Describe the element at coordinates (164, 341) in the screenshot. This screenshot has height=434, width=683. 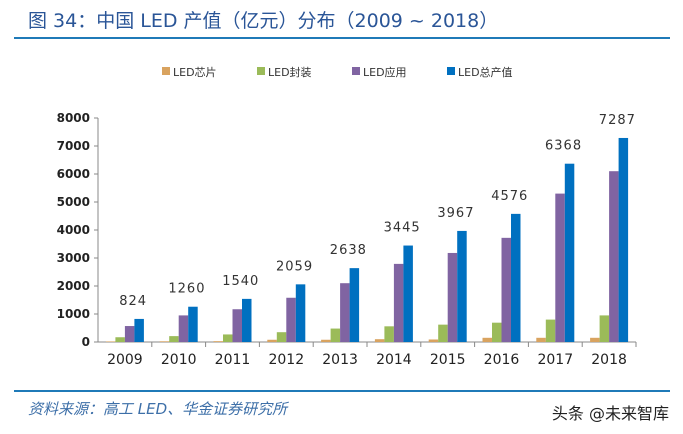
I see `bar-LED芯片-2010` at that location.